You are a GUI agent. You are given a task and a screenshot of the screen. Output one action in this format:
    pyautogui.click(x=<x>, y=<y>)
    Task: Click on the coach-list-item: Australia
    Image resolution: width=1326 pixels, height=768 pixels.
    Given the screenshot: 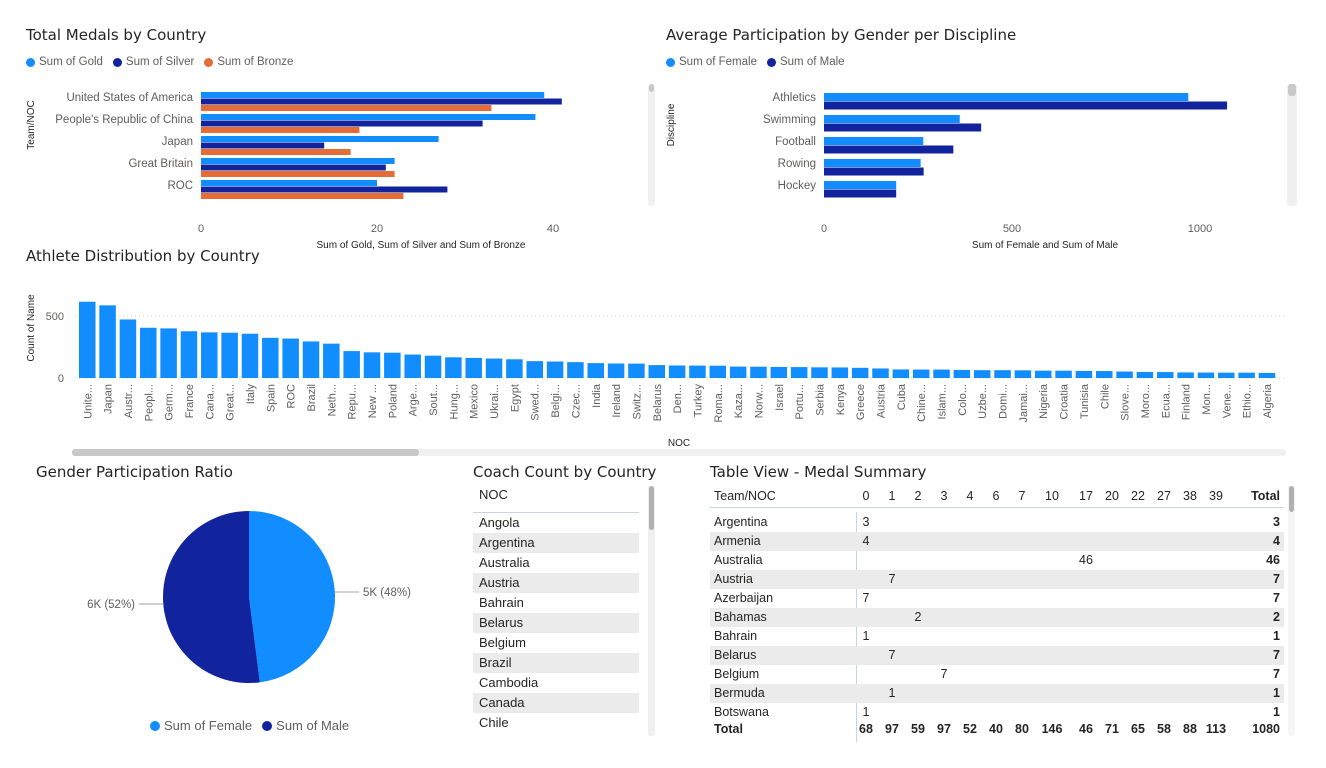 What is the action you would take?
    pyautogui.click(x=504, y=562)
    